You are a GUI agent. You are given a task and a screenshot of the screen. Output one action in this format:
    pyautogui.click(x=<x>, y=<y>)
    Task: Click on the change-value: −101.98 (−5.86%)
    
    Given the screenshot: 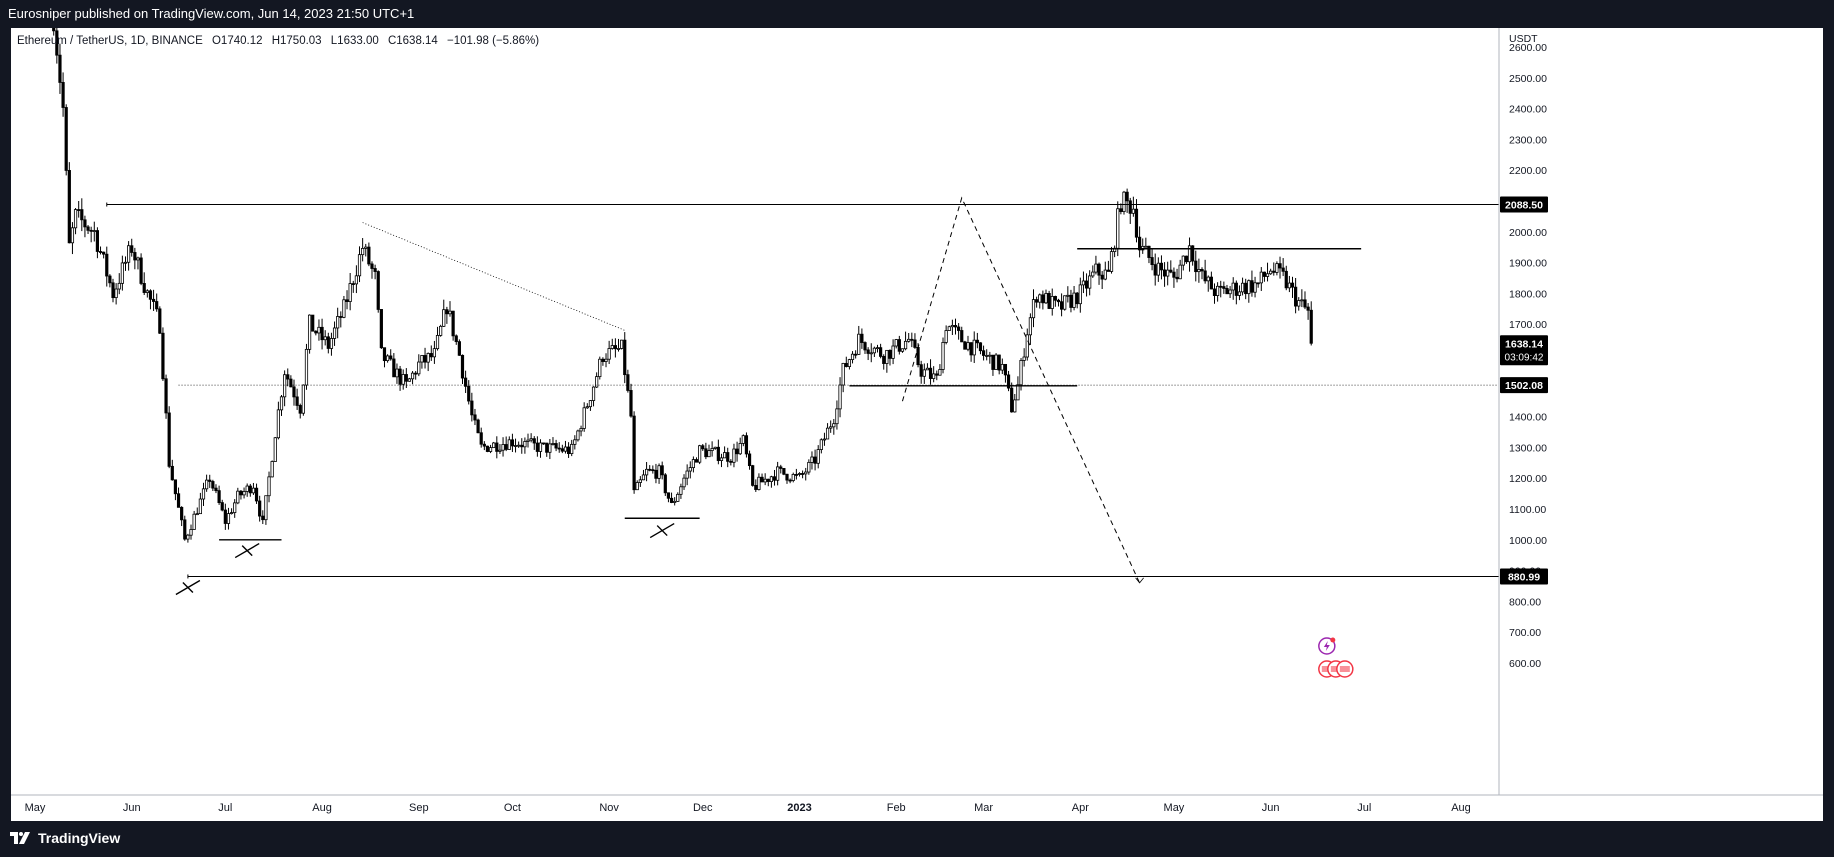 What is the action you would take?
    pyautogui.click(x=493, y=41)
    